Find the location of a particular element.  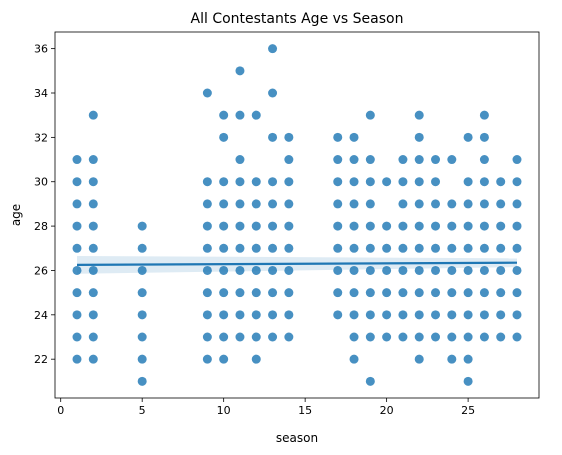

x-tick-label: 5 is located at coordinates (142, 410).